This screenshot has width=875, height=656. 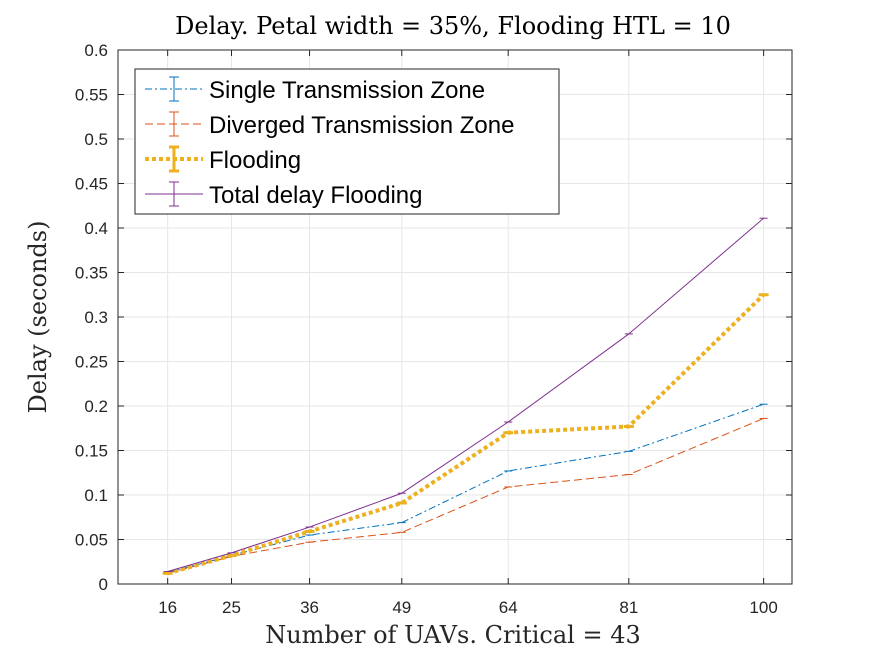 I want to click on x-tick-label: 81, so click(x=628, y=607).